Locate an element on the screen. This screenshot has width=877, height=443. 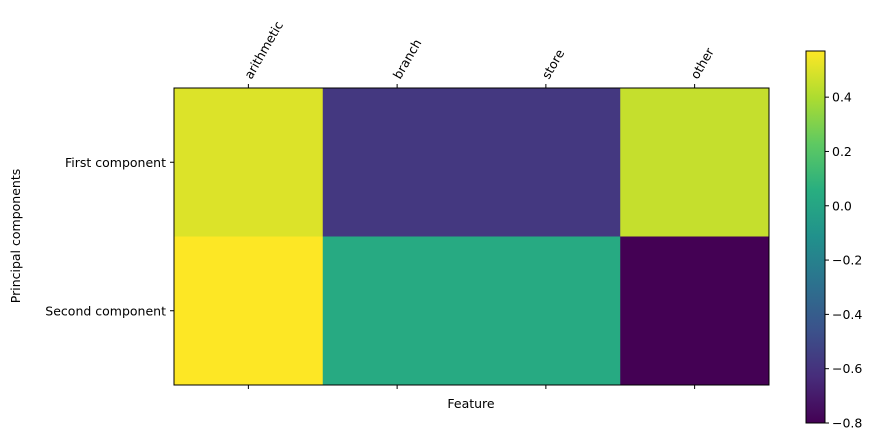
y-tick-label: First component is located at coordinates (115, 162).